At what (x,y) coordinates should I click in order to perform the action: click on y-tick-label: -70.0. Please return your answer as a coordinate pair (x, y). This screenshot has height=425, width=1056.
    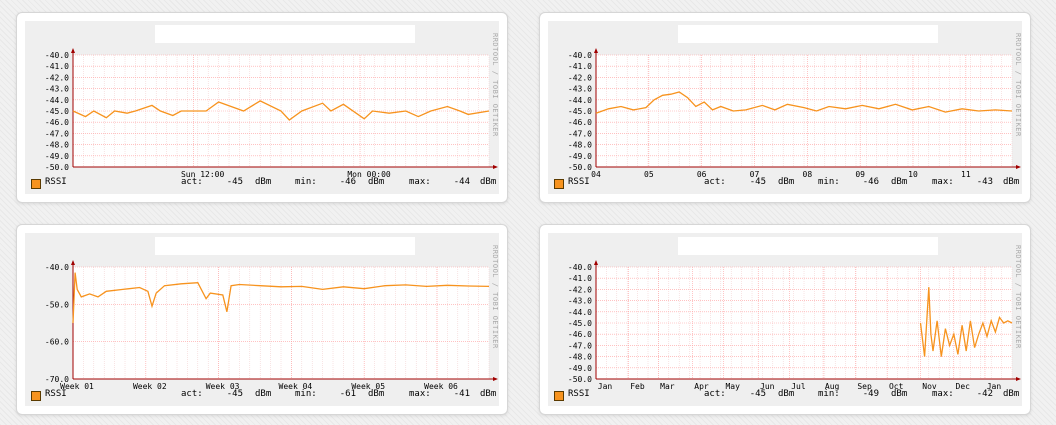
    Looking at the image, I should click on (57, 379).